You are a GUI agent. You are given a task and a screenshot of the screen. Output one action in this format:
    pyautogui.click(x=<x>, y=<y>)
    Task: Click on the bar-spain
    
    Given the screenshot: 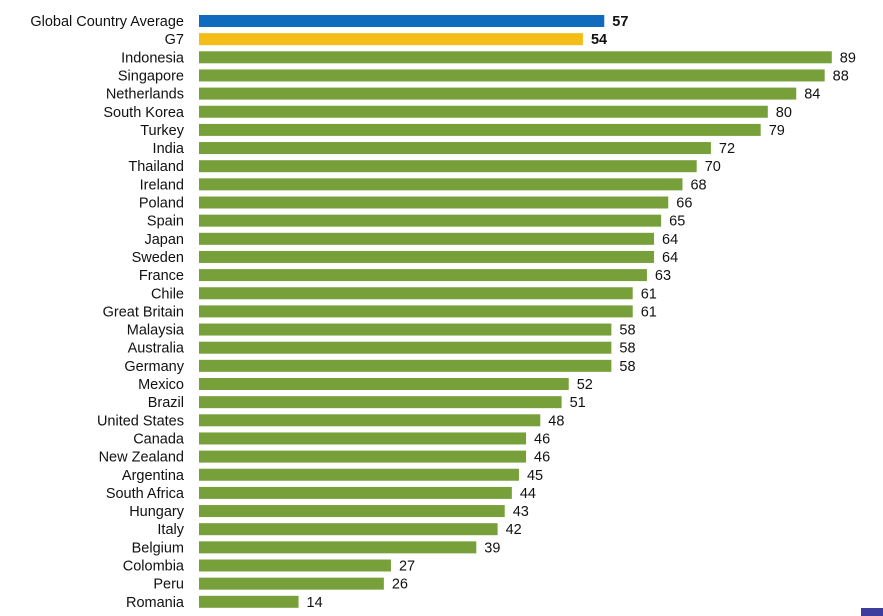 What is the action you would take?
    pyautogui.click(x=430, y=220)
    